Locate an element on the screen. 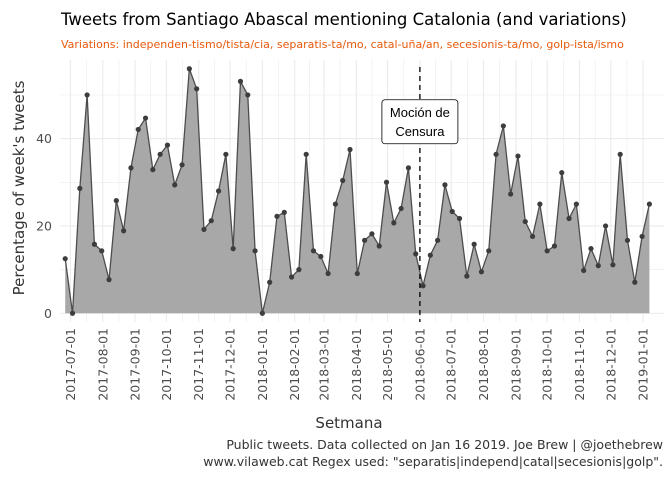 This screenshot has width=672, height=480. y-tick-label: 0 is located at coordinates (48, 313).